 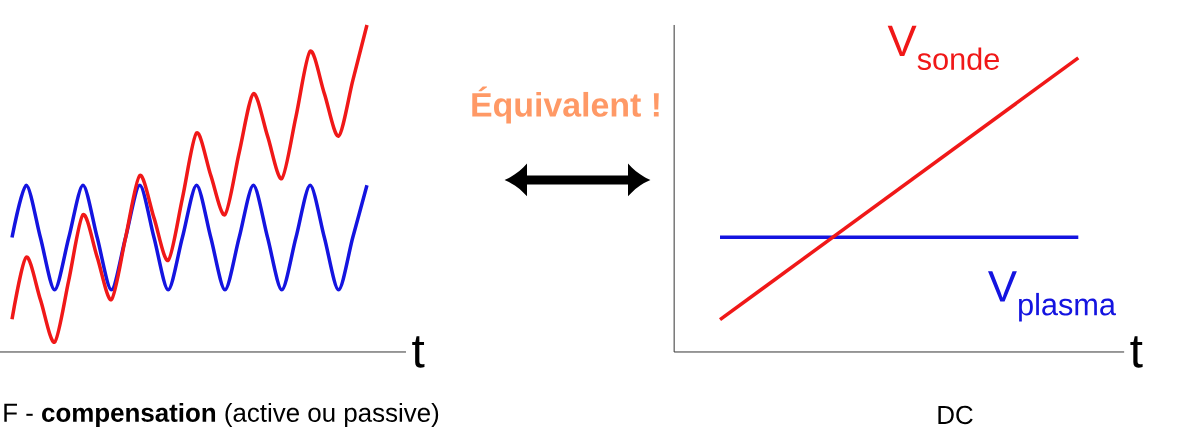 I want to click on text: Équivalent !, so click(x=565, y=105).